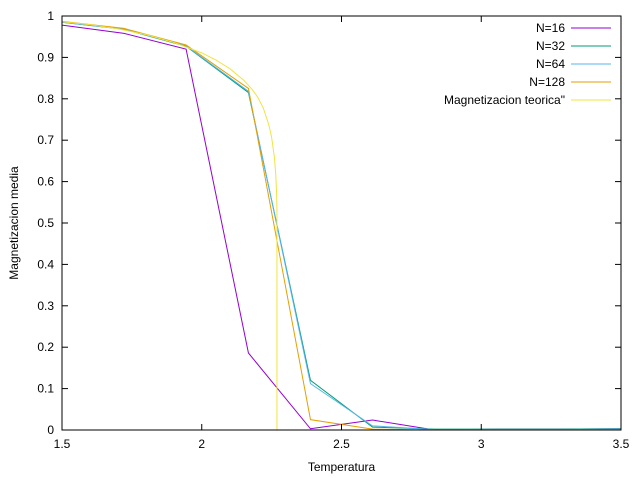 Image resolution: width=640 pixels, height=478 pixels. Describe the element at coordinates (45, 306) in the screenshot. I see `y-tick-label: 0.3` at that location.